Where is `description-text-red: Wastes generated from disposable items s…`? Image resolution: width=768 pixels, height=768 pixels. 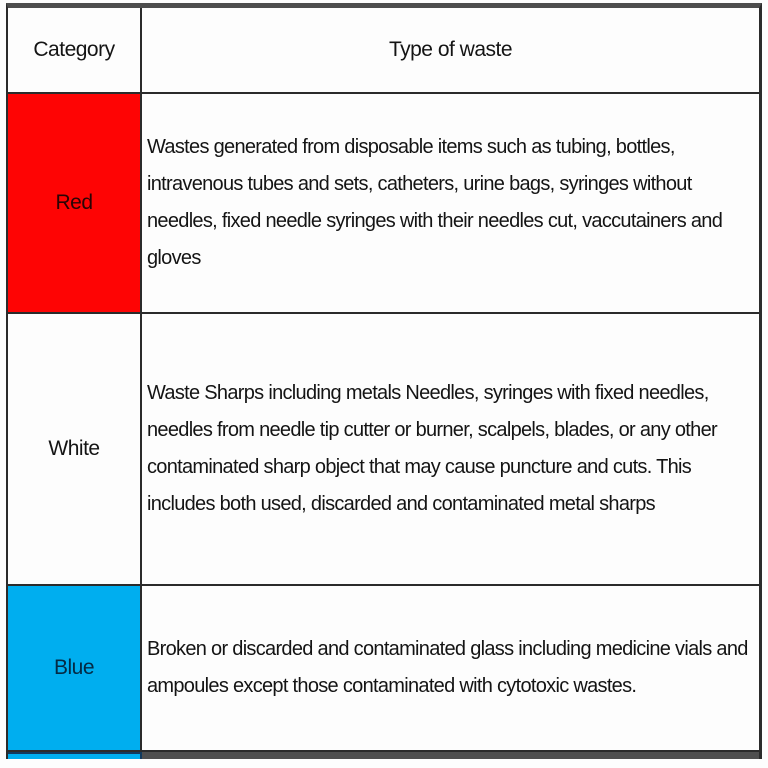 description-text-red: Wastes generated from disposable items s… is located at coordinates (435, 202).